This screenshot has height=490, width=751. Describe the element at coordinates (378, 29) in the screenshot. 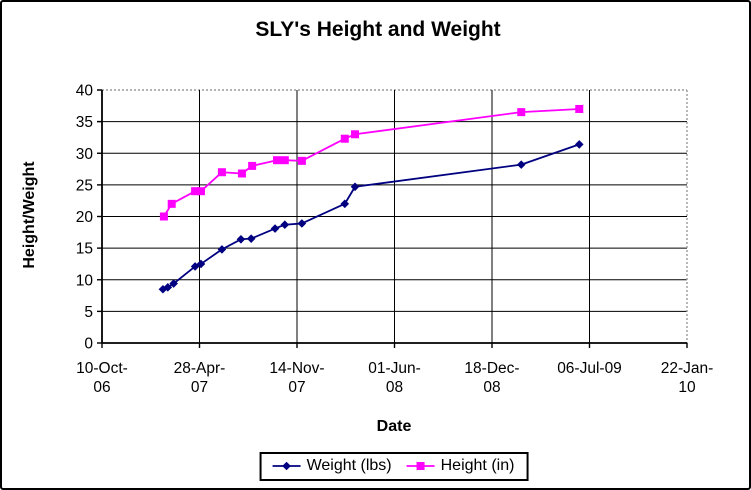

I see `chart-title: SLY's Height and Weight` at that location.